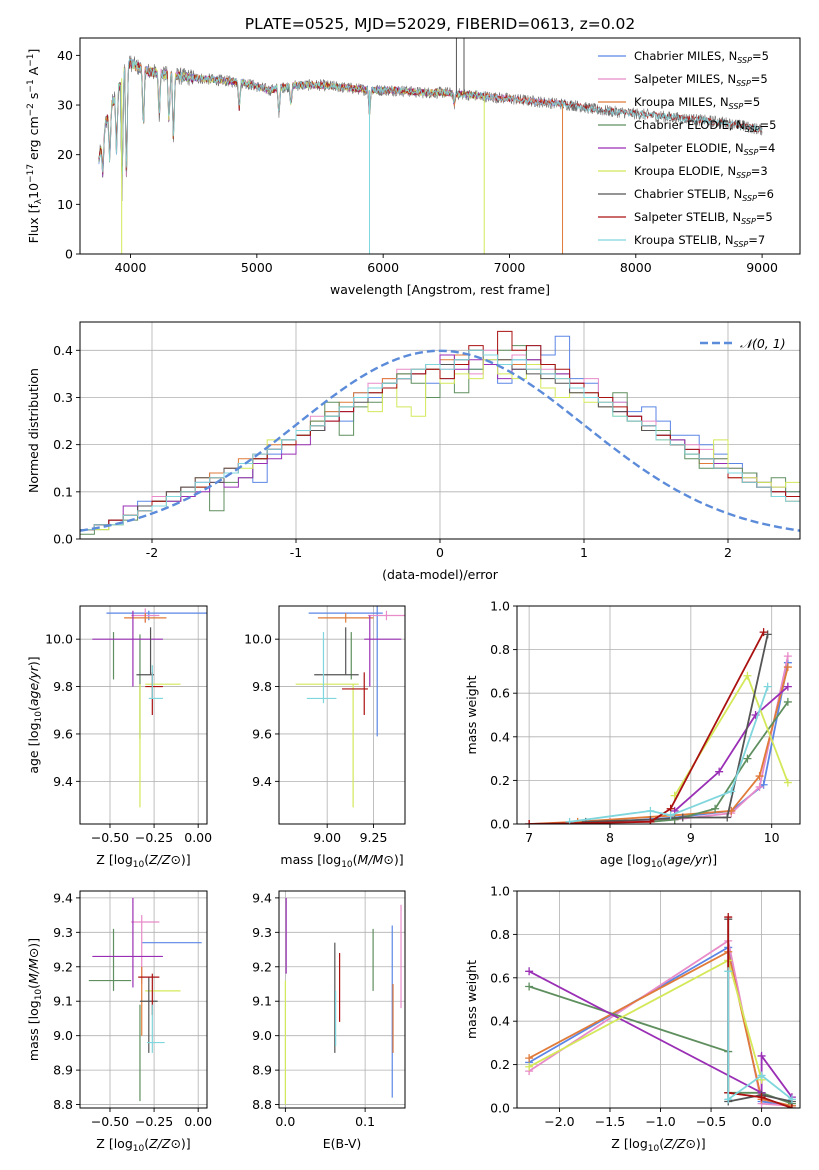 The image size is (819, 1170). Describe the element at coordinates (33, 430) in the screenshot. I see `y-axis-label: Normed distribution` at that location.